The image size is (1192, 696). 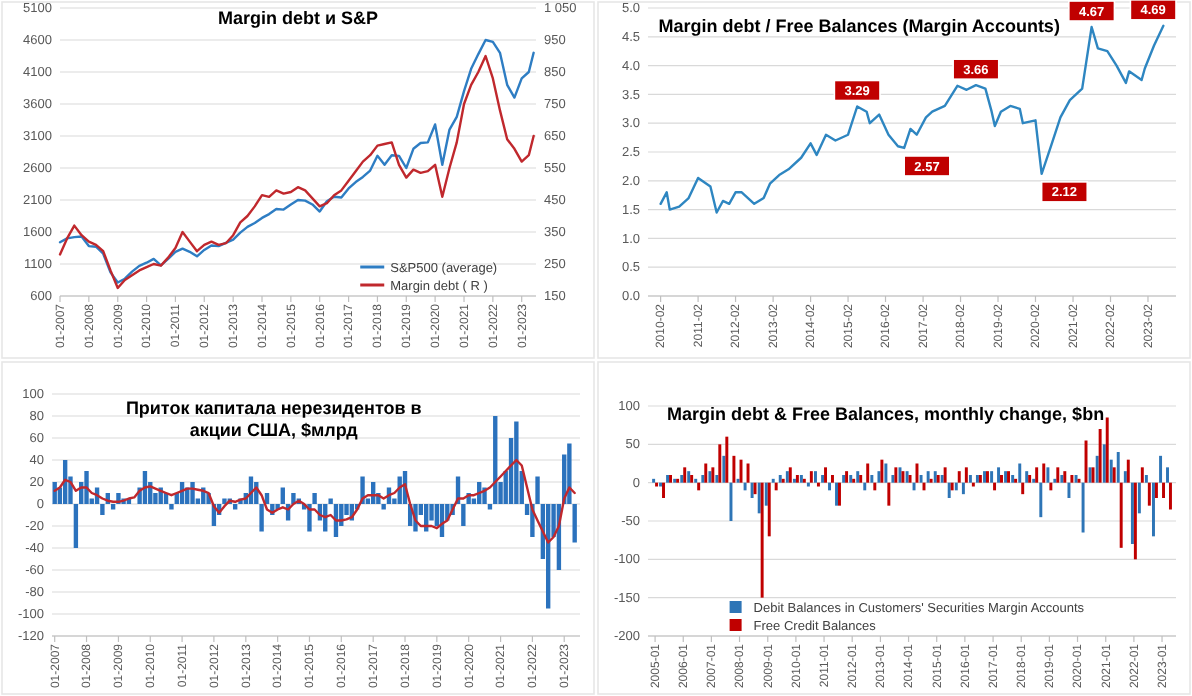 I want to click on chart-title: Margin debt / Free Balances (Margin Accounts), so click(x=859, y=26).